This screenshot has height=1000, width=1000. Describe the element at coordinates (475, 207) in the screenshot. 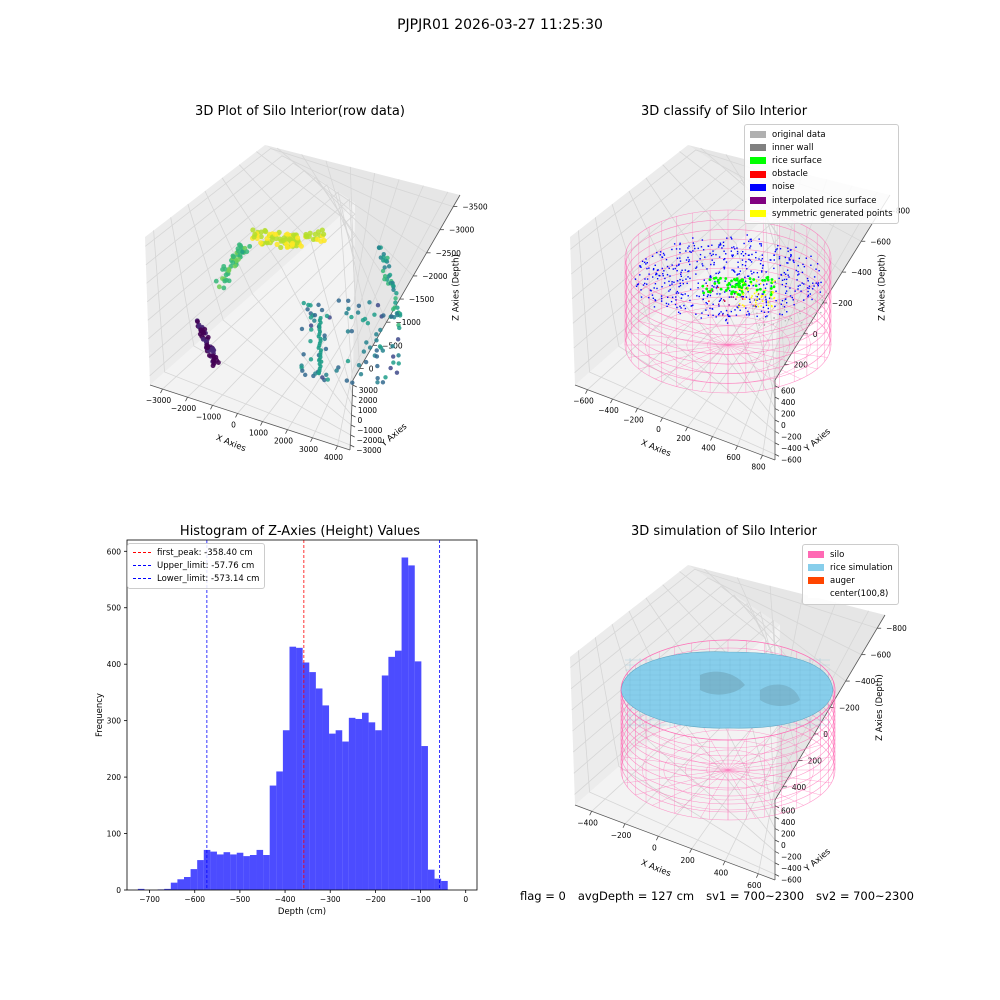

I see `z-tick-label: −3500` at that location.